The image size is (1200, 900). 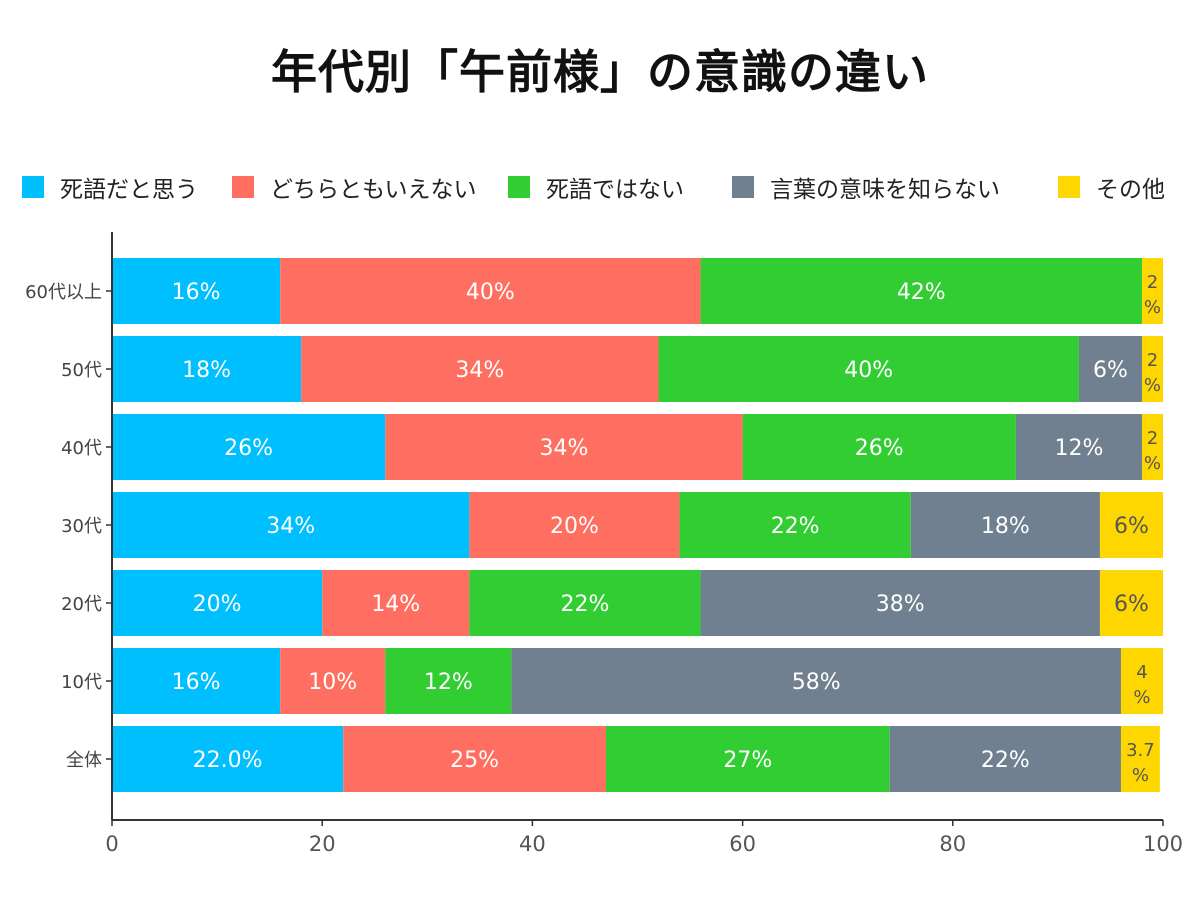 What do you see at coordinates (81, 604) in the screenshot?
I see `y-tick-label: 20代` at bounding box center [81, 604].